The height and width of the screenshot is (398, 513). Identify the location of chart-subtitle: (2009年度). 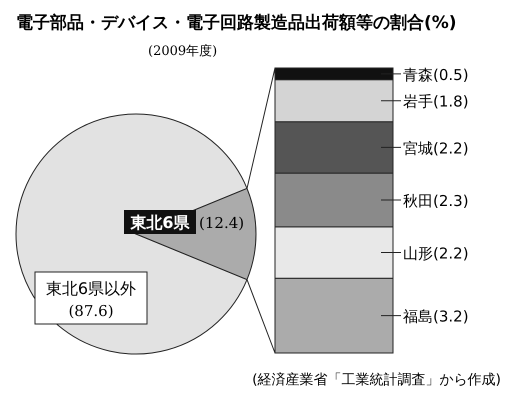
(183, 51).